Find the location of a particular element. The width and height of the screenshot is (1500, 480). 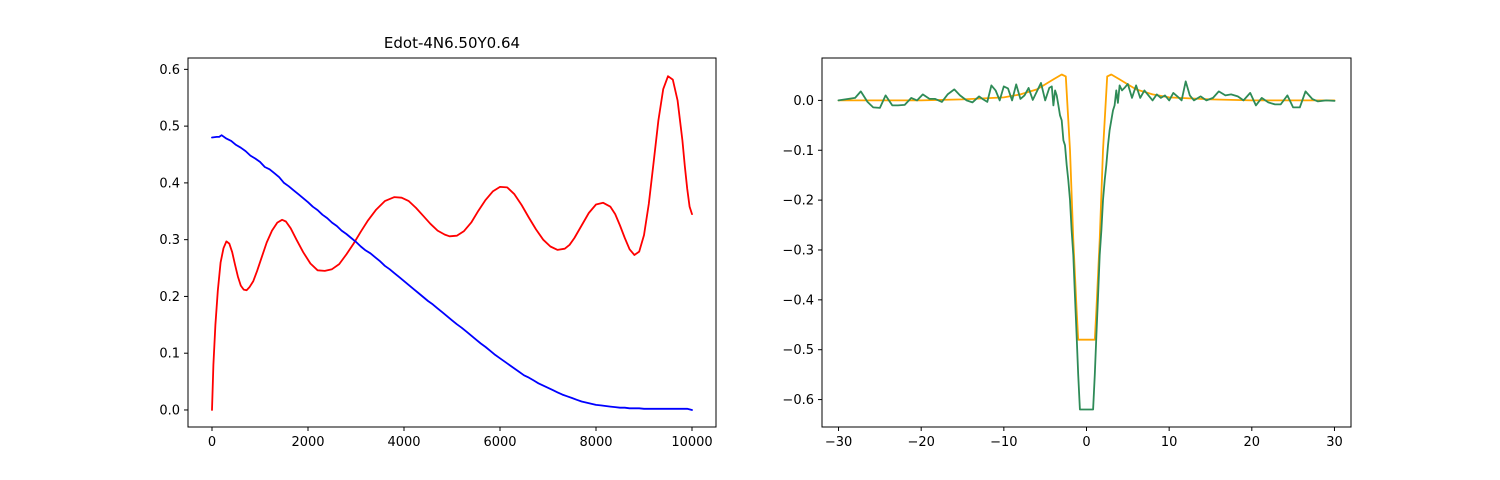

y-tick-label: −0.1 is located at coordinates (798, 151).